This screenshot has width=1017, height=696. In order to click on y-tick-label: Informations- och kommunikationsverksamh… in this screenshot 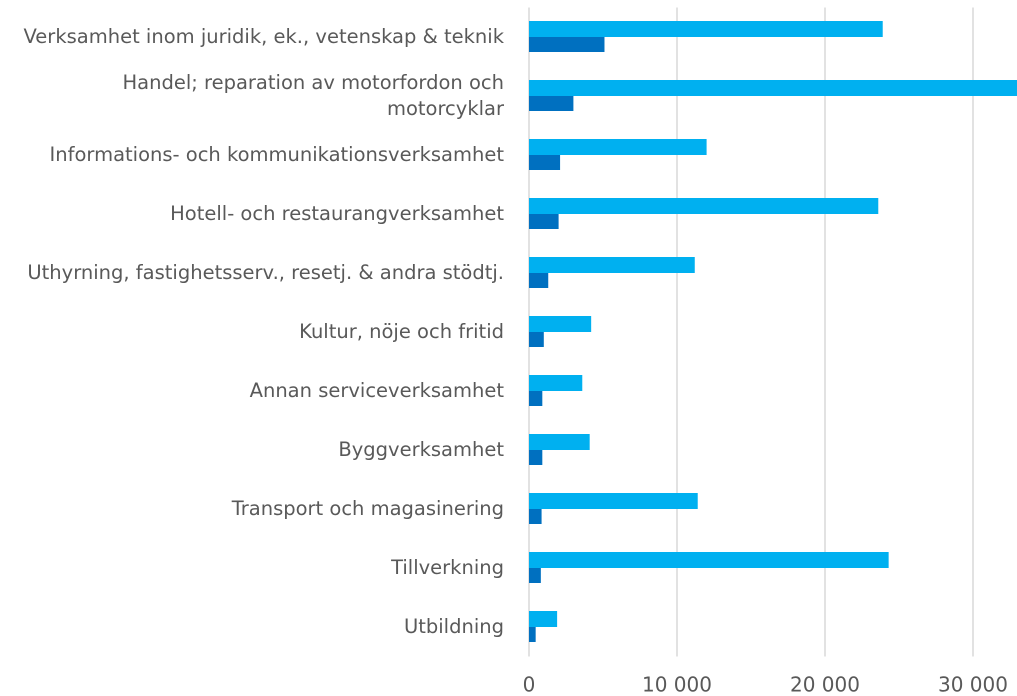, I will do `click(277, 154)`.